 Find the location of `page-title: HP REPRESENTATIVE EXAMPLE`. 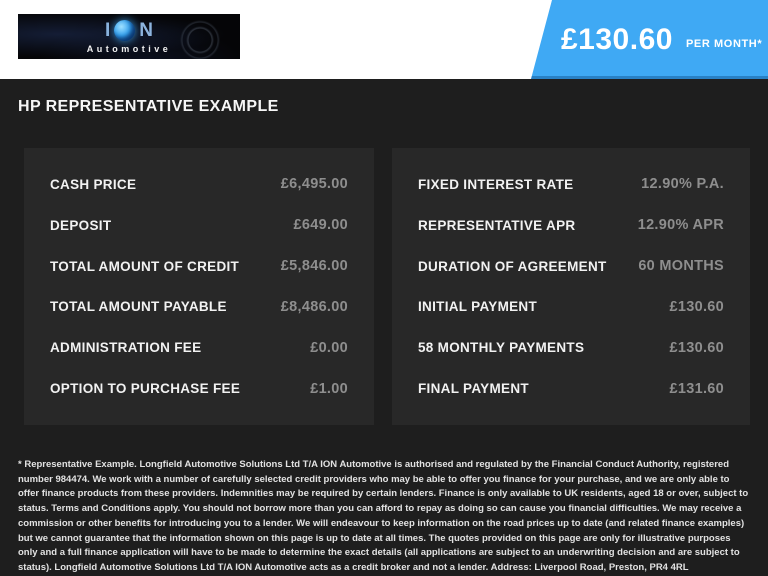

page-title: HP REPRESENTATIVE EXAMPLE is located at coordinates (148, 106).